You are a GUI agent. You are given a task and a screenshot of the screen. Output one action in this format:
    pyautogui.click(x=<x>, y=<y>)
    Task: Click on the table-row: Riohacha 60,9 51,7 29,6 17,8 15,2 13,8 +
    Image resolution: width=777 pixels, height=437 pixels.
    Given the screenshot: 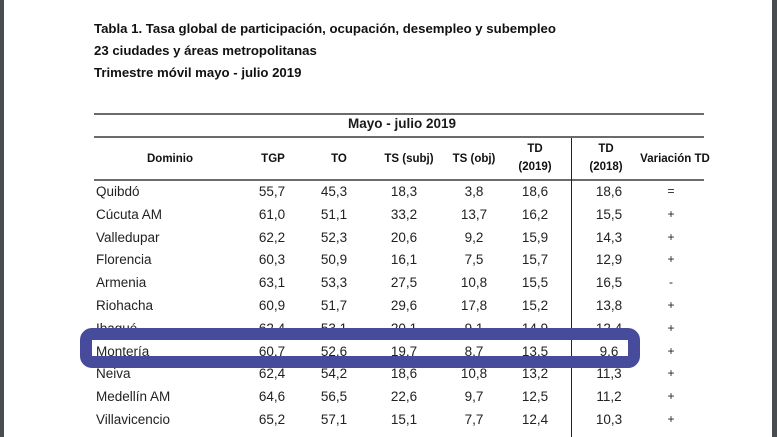 What is the action you would take?
    pyautogui.click(x=399, y=309)
    